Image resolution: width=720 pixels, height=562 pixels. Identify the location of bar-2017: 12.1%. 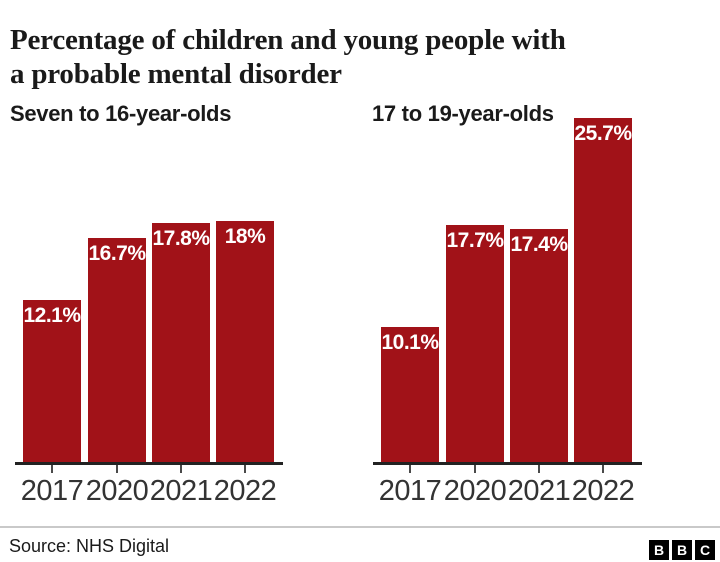
(52, 381).